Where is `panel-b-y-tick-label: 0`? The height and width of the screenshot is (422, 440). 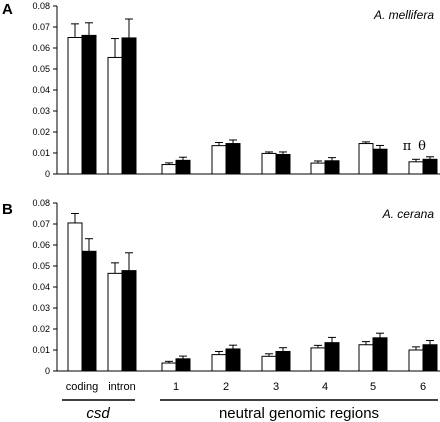
panel-b-y-tick-label: 0 is located at coordinates (47, 371).